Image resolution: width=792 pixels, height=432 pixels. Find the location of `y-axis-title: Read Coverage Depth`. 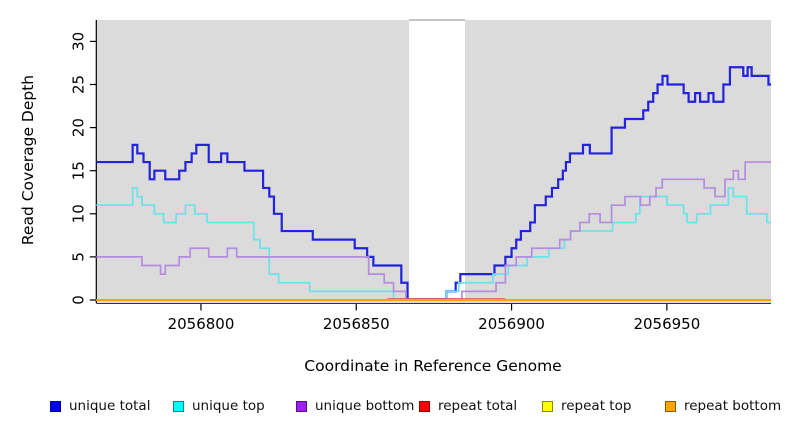

y-axis-title: Read Coverage Depth is located at coordinates (28, 160).